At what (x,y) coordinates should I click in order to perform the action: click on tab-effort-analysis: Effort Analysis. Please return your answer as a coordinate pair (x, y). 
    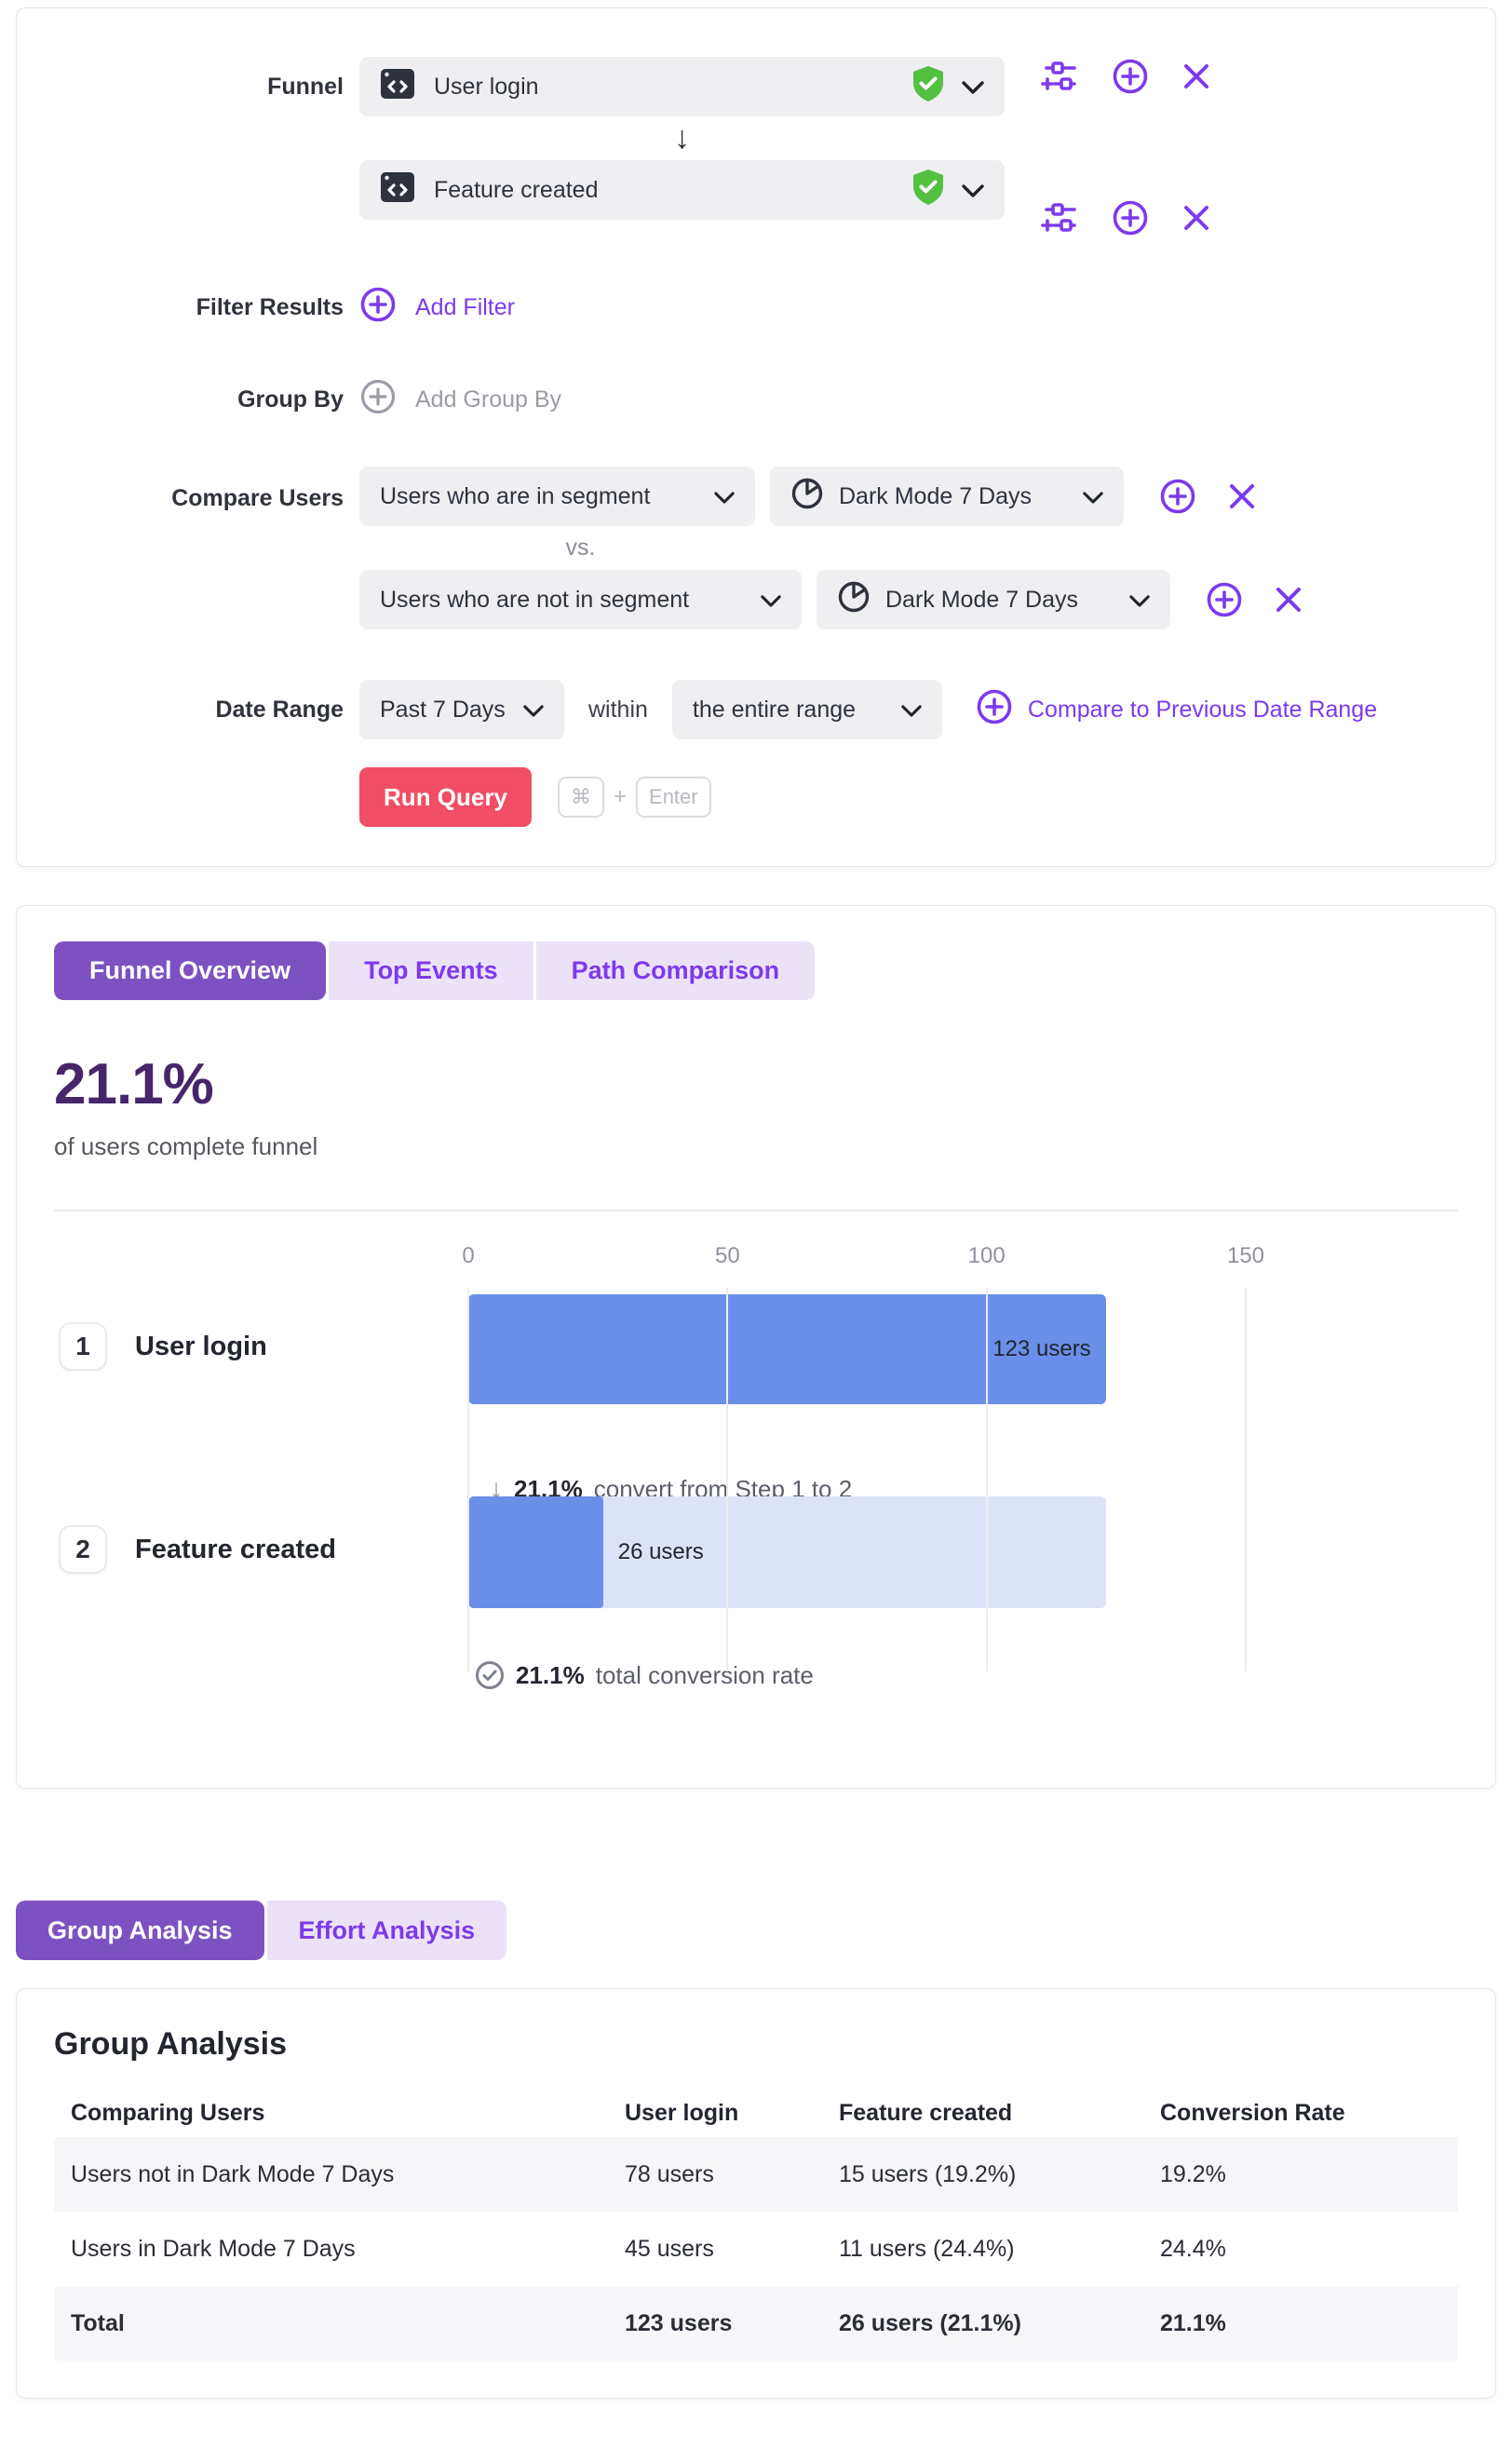
    Looking at the image, I should click on (387, 1930).